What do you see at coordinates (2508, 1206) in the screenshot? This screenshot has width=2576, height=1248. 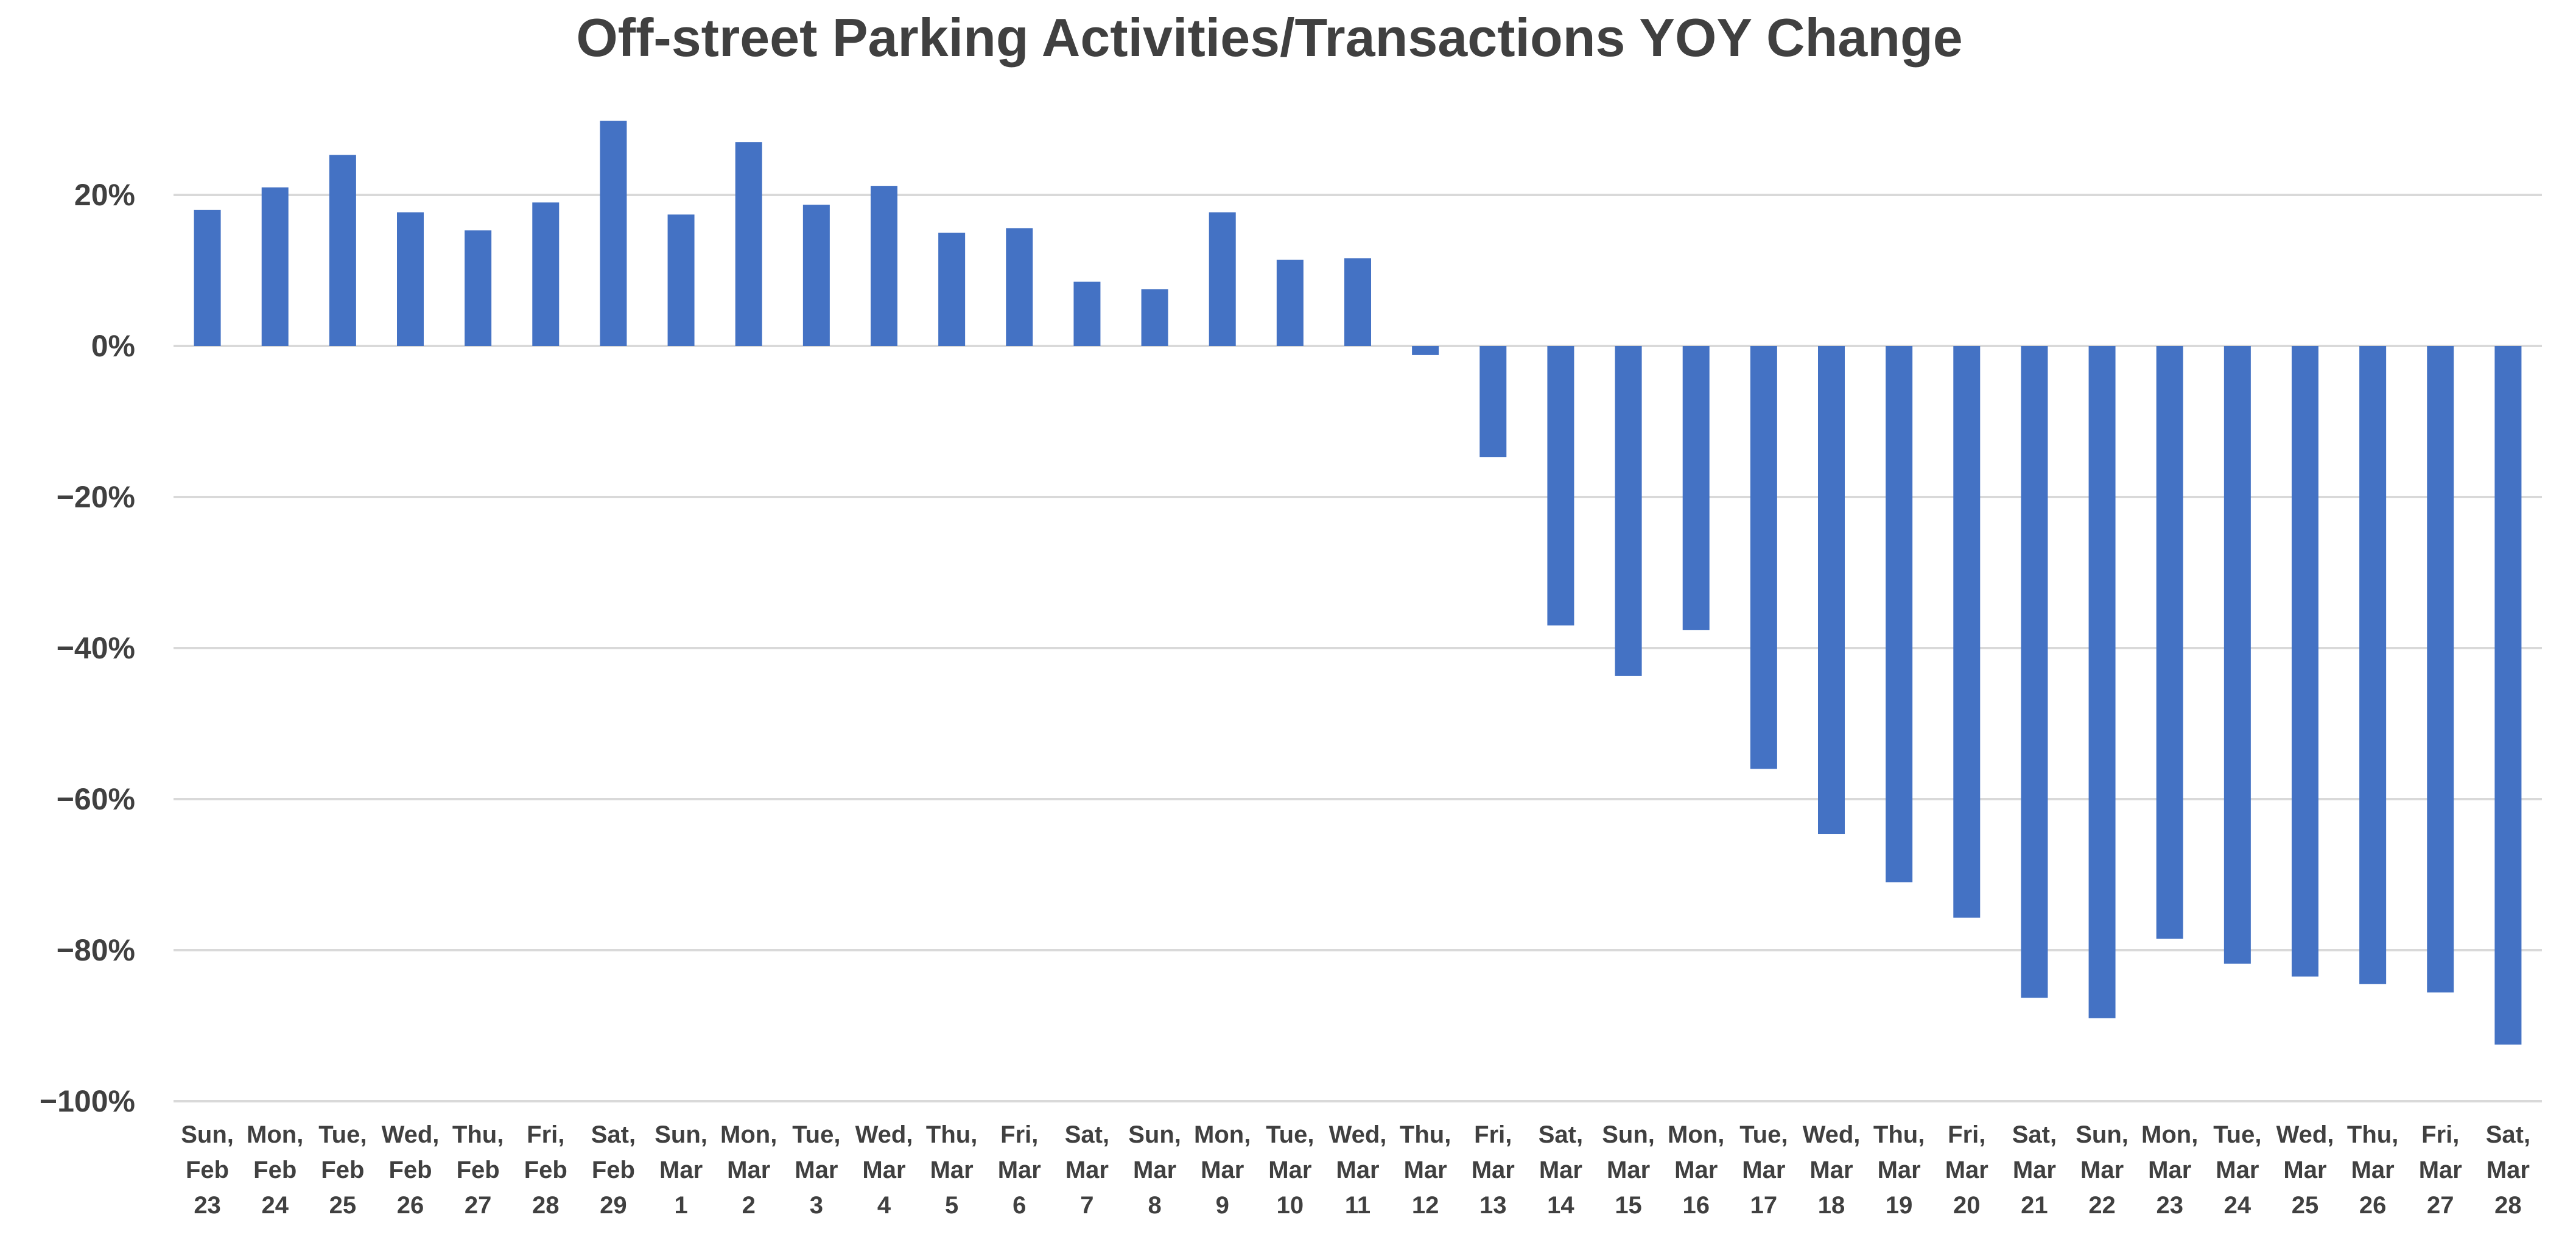 I see `x-tick-label-line: 28` at bounding box center [2508, 1206].